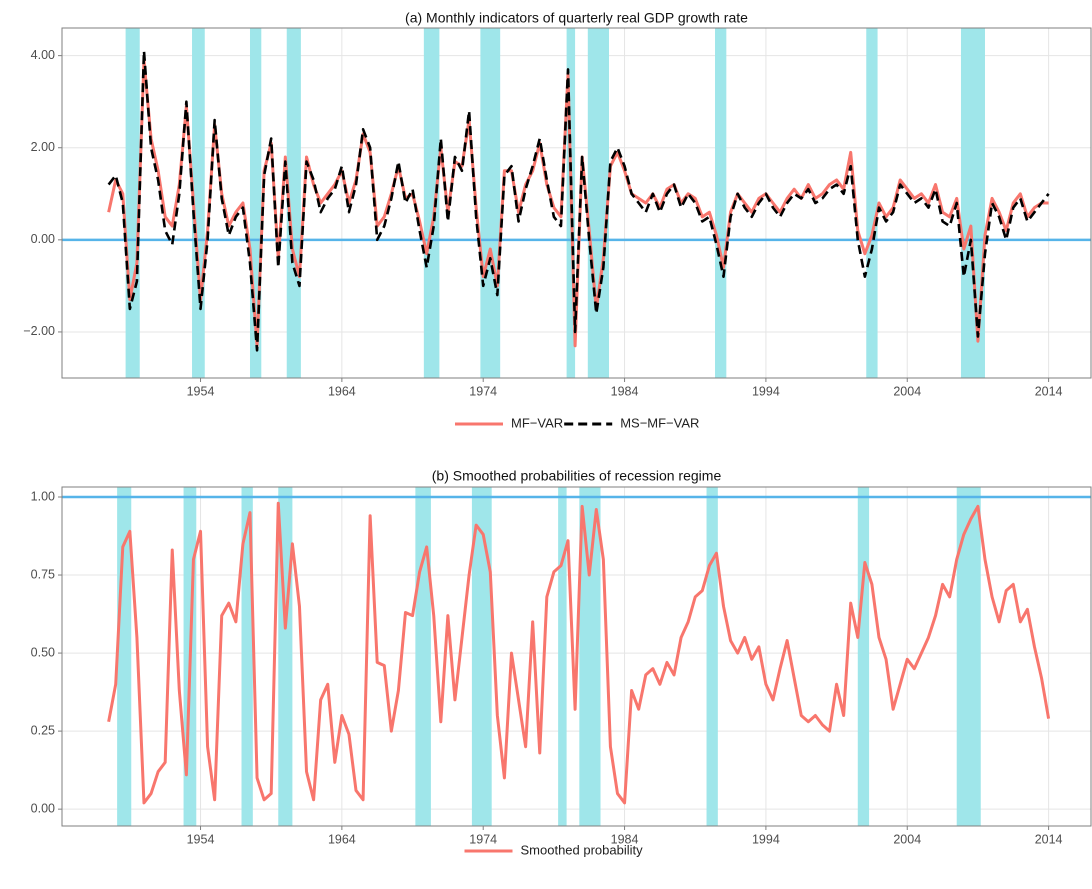 Image resolution: width=1092 pixels, height=889 pixels. Describe the element at coordinates (659, 422) in the screenshot. I see `legend-label: MS−MF−VAR` at that location.